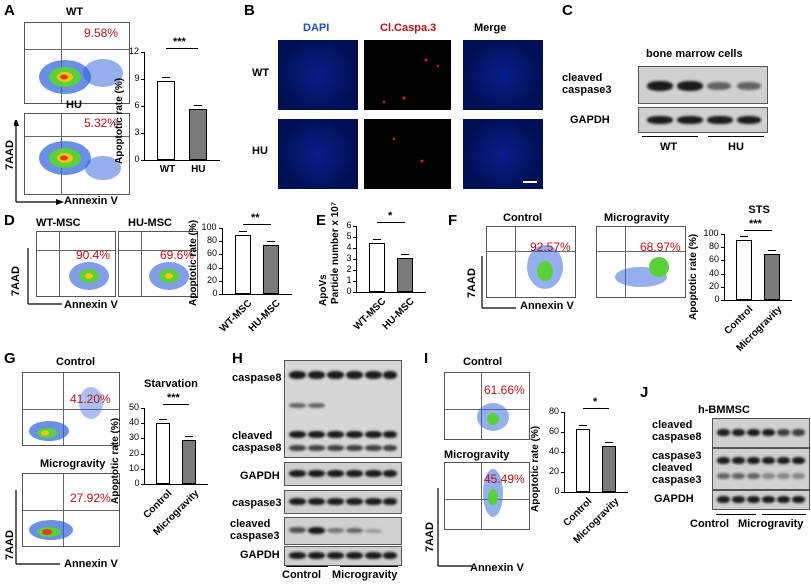 This screenshot has height=586, width=811. I want to click on a-x-axis-line, so click(182, 160).